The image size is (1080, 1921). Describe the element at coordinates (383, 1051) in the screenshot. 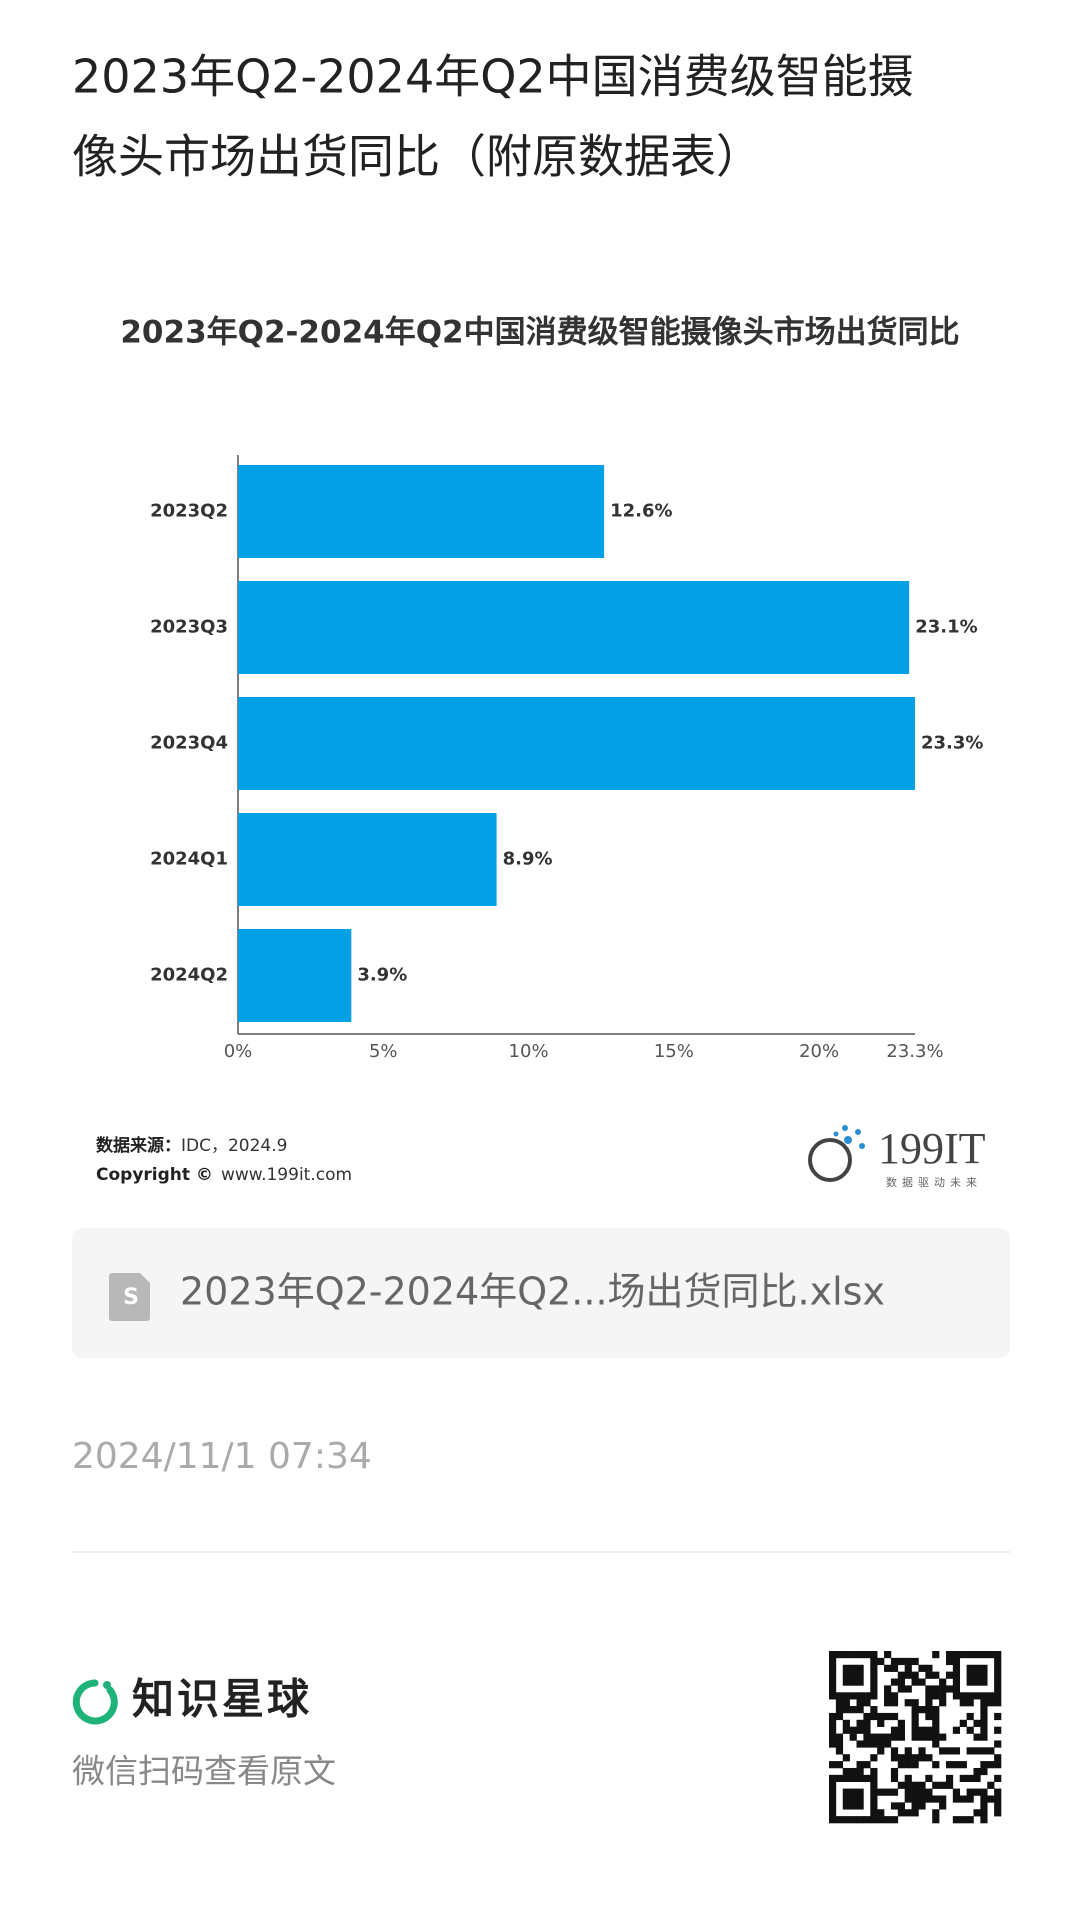

I see `x-tick-label: 5%` at that location.